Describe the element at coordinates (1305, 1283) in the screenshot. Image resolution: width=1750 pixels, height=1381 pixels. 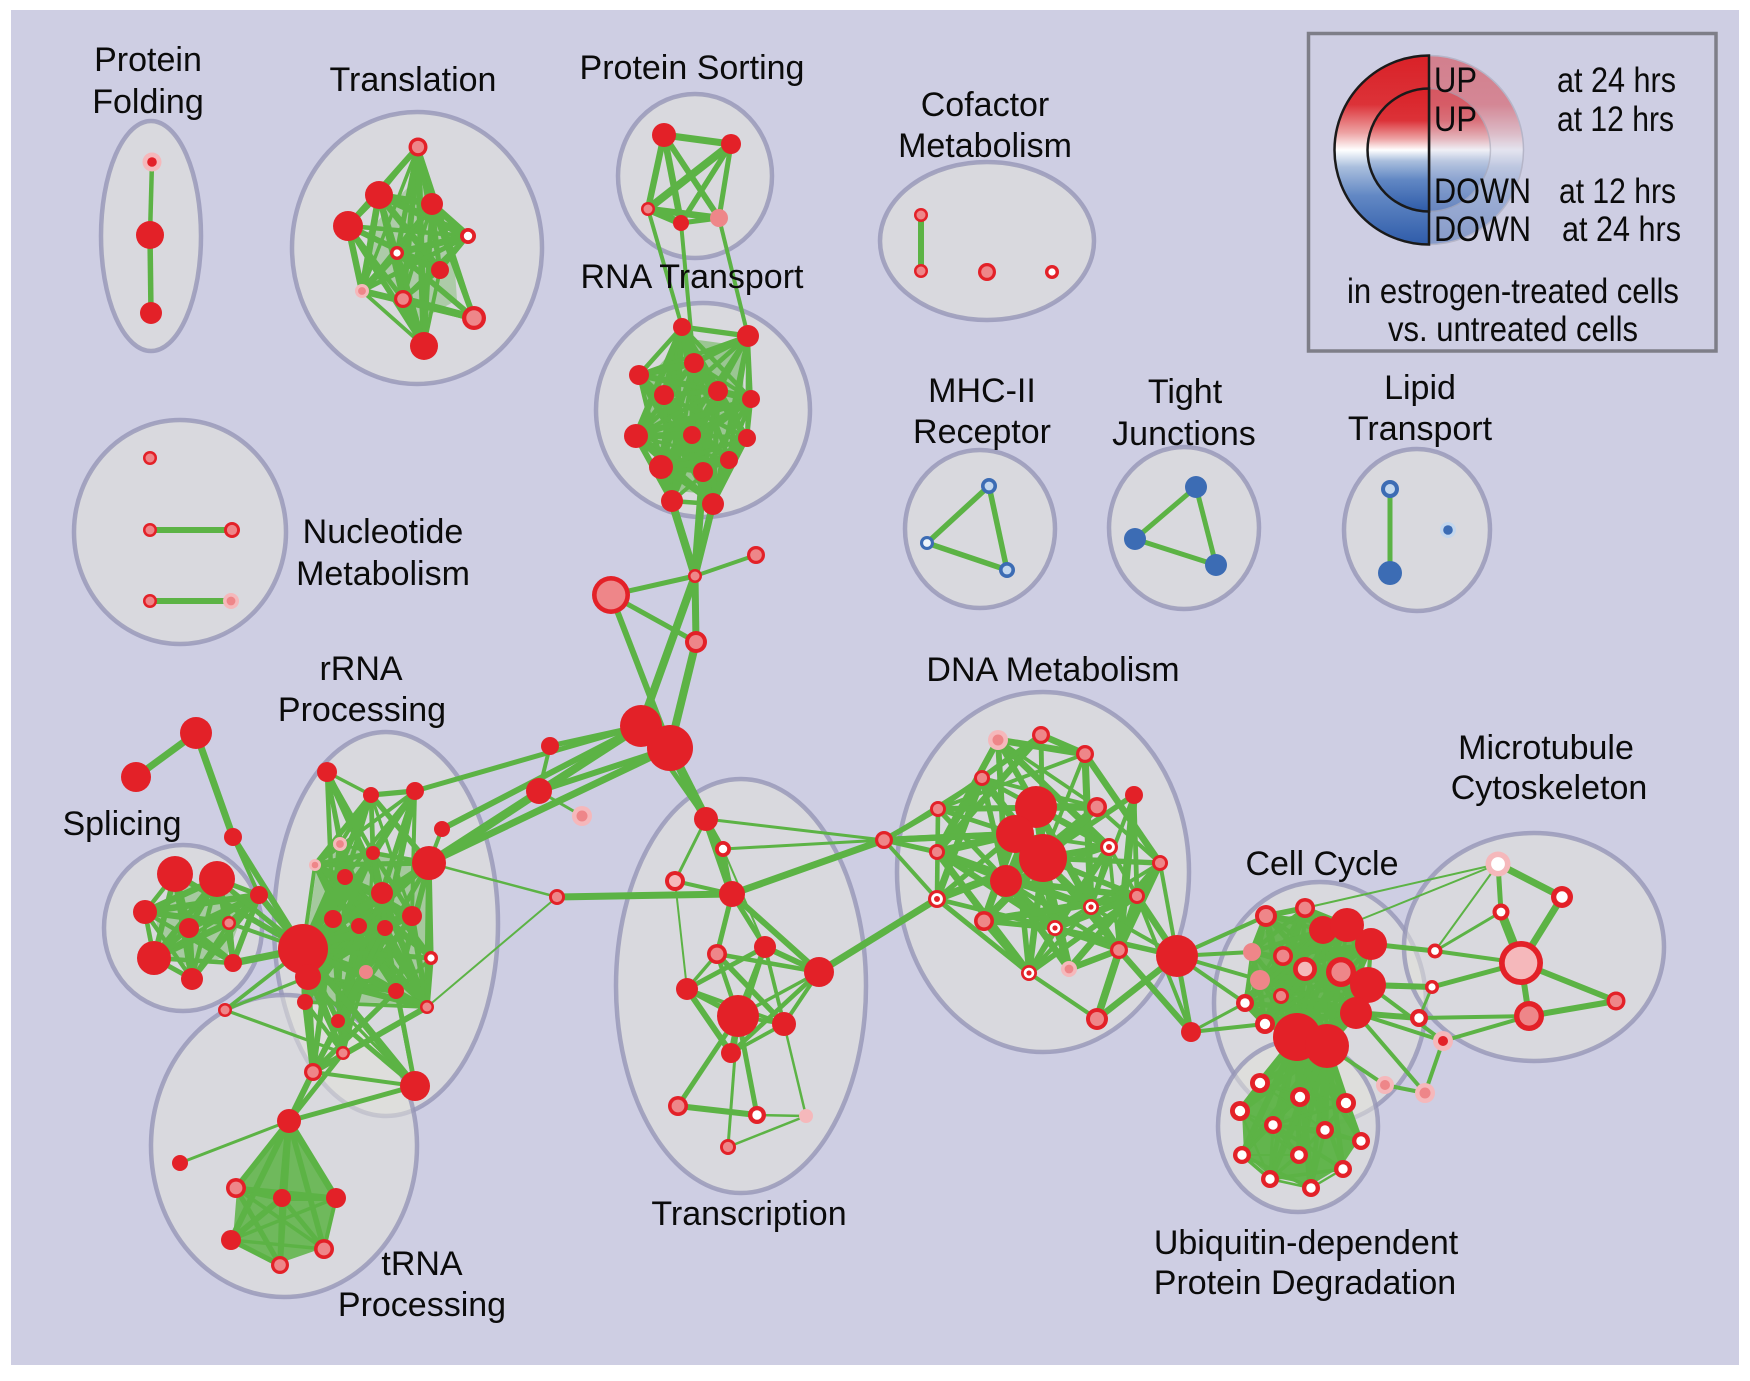
I see `svg-text: Protein Degradation` at that location.